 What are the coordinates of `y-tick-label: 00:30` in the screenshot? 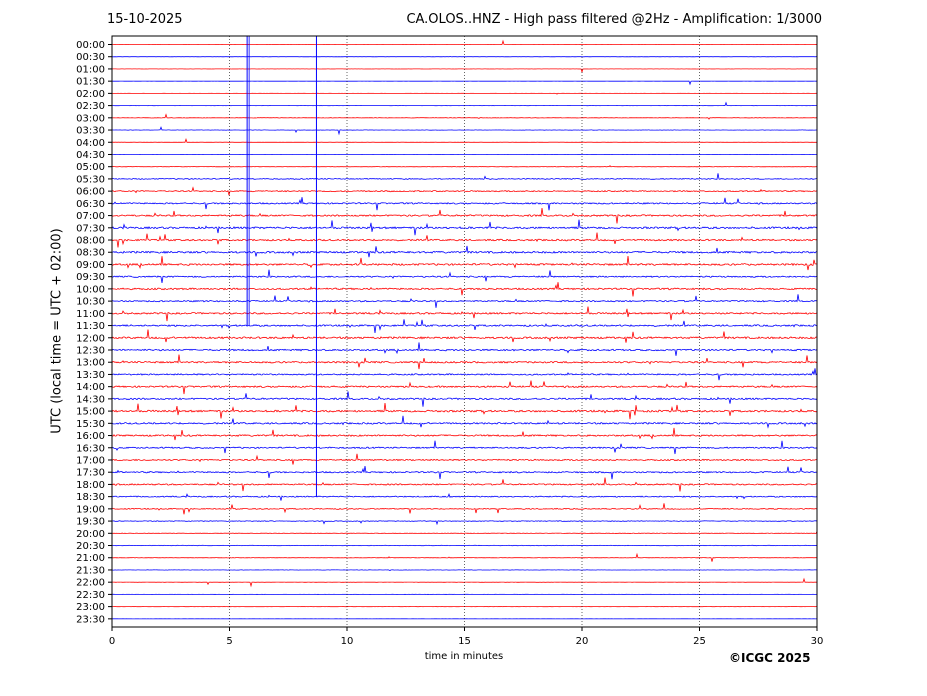 It's located at (90, 57).